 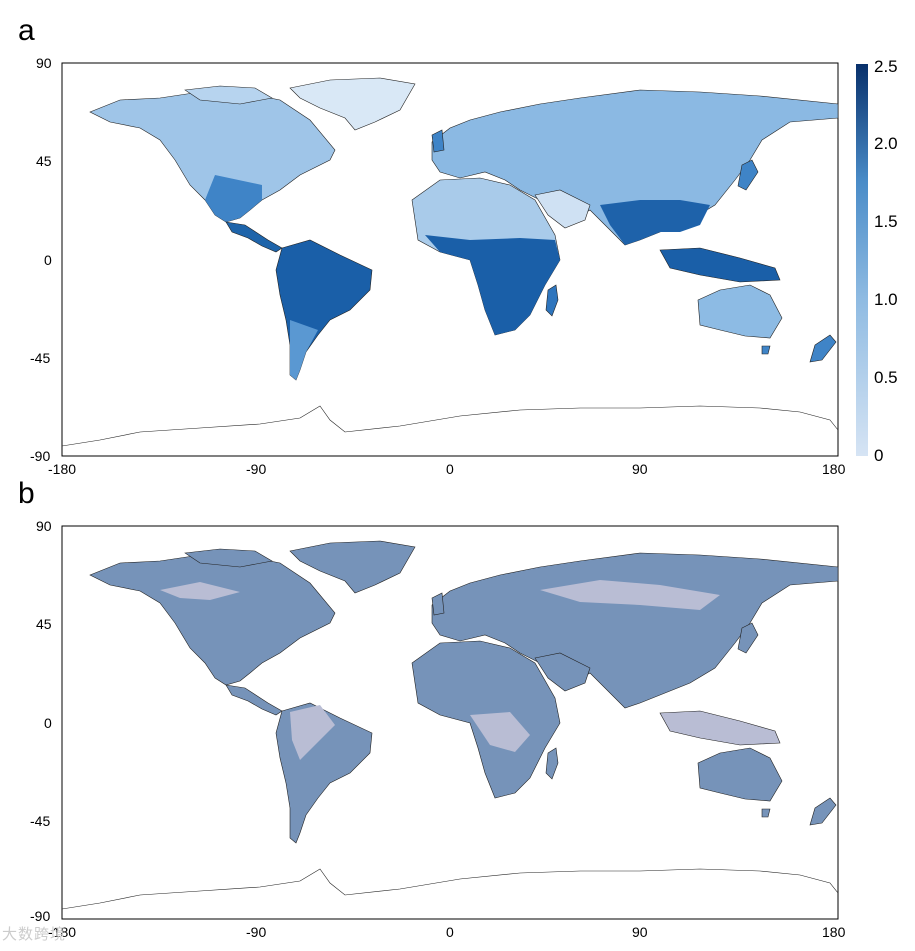 What do you see at coordinates (233, 198) in the screenshot?
I see `north-america-south` at bounding box center [233, 198].